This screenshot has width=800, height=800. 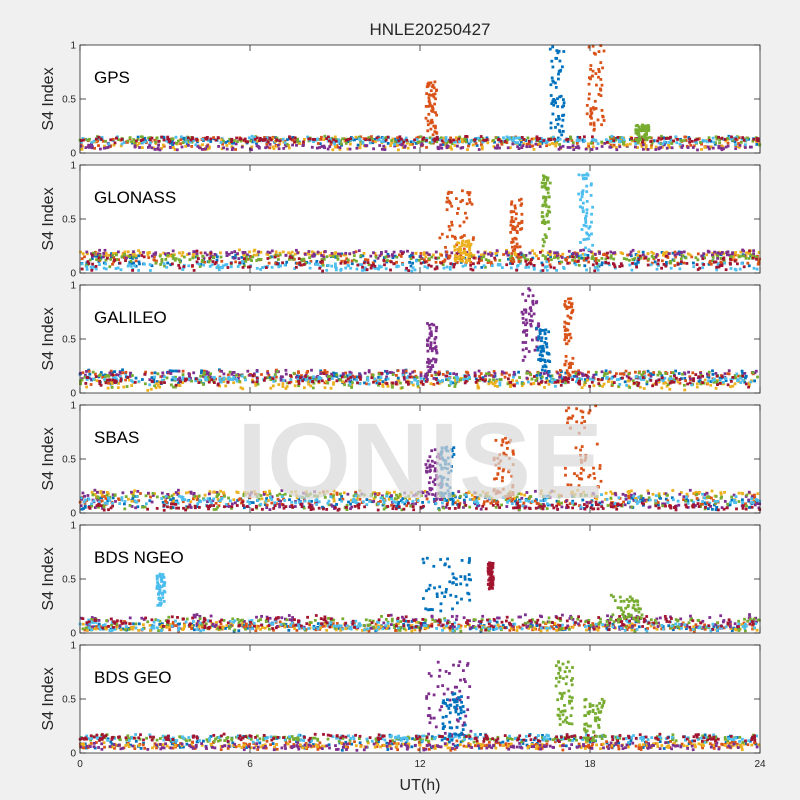 I want to click on burst-points, so click(x=516, y=230).